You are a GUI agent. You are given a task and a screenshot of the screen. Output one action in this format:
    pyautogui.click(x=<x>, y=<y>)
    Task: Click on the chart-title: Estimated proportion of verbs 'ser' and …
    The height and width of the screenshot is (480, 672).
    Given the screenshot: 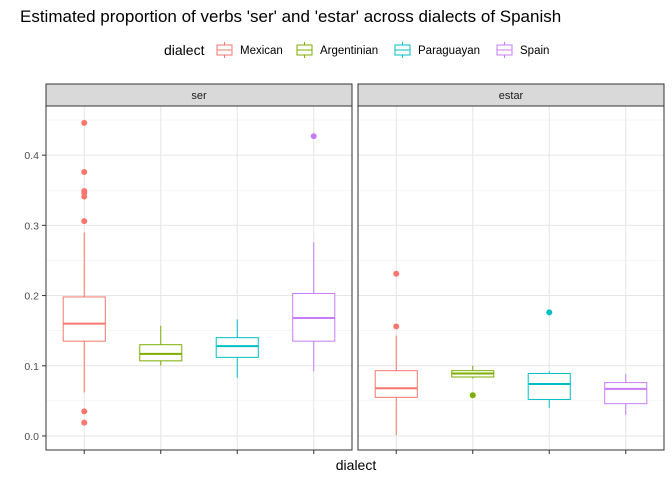 What is the action you would take?
    pyautogui.click(x=290, y=16)
    